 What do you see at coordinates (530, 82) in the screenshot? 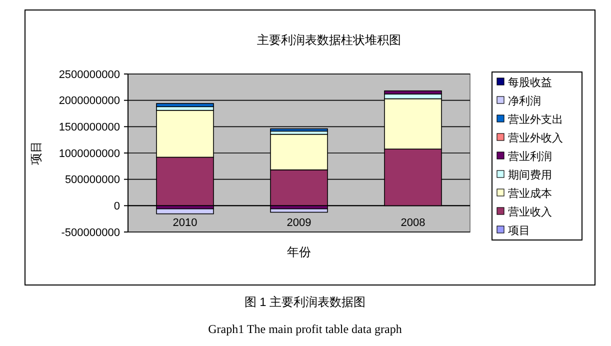
I see `legend-label: 每股收益` at bounding box center [530, 82].